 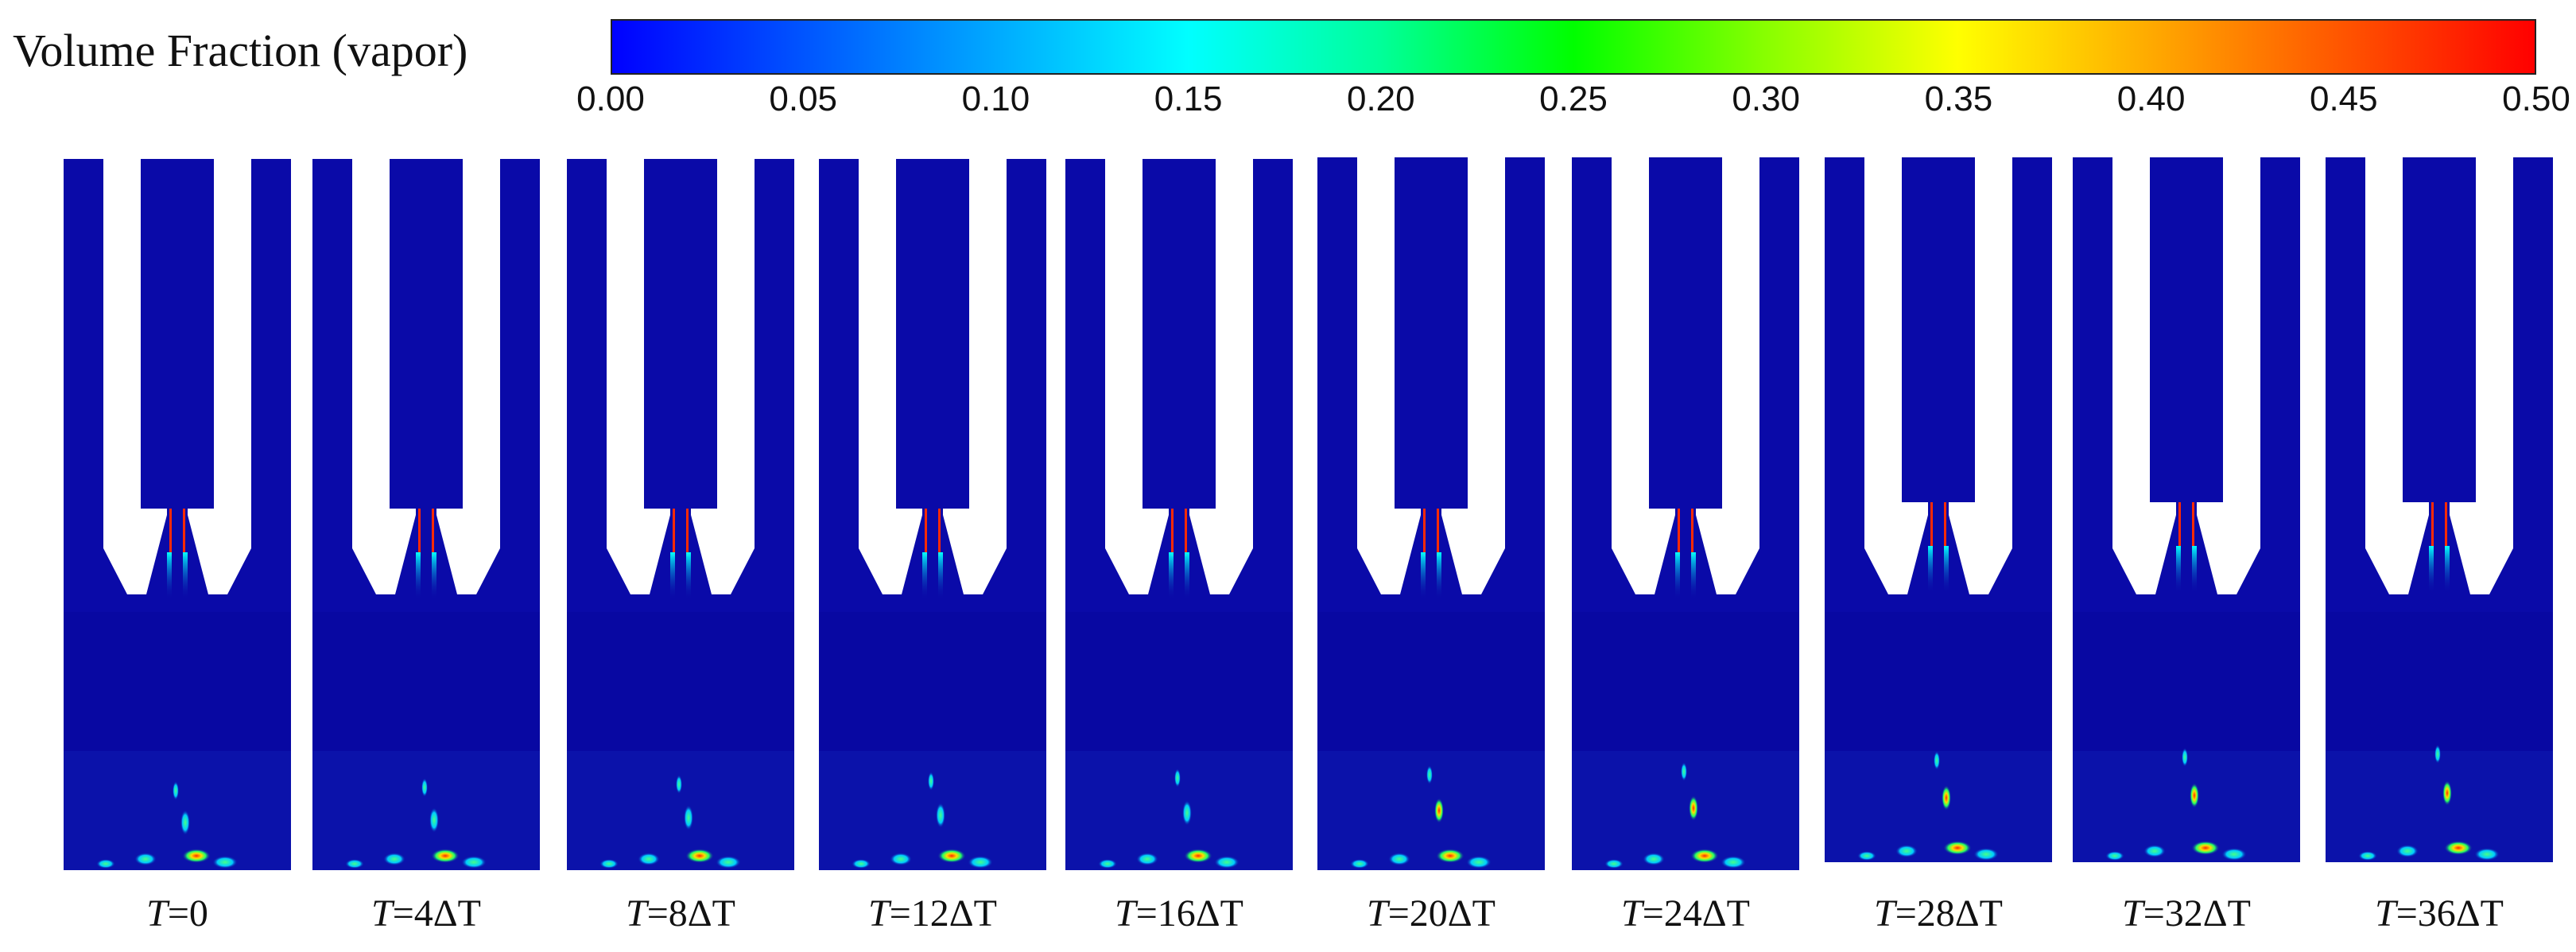 I want to click on colorbar-tick-label: 0.25, so click(x=1574, y=99).